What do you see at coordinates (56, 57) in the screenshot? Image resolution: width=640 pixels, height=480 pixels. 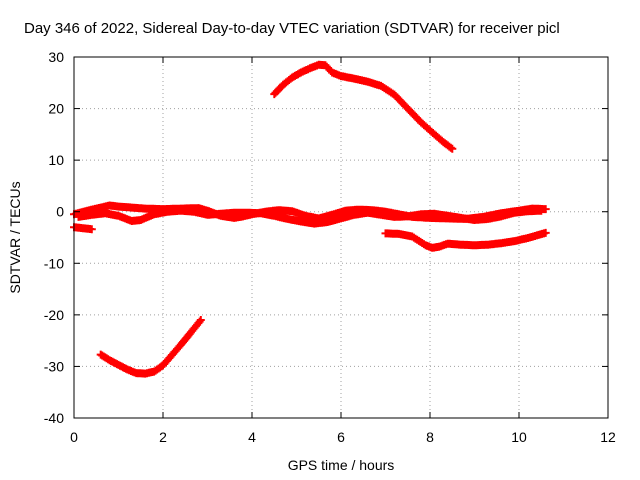 I see `y-tick-label: 30` at bounding box center [56, 57].